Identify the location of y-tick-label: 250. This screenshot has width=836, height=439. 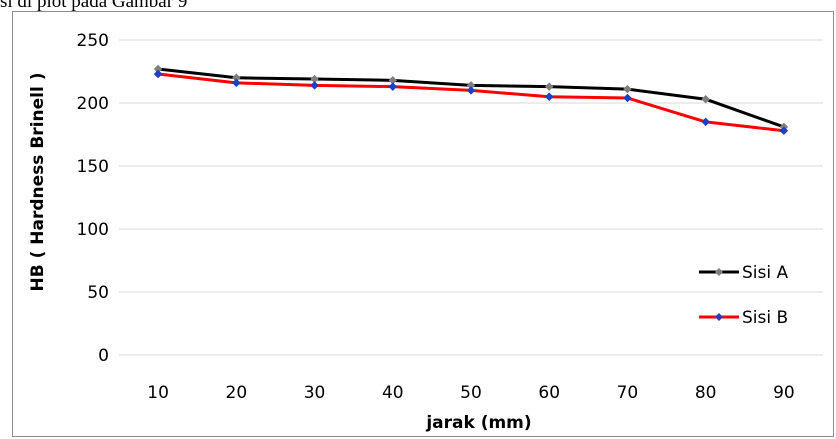
(93, 41).